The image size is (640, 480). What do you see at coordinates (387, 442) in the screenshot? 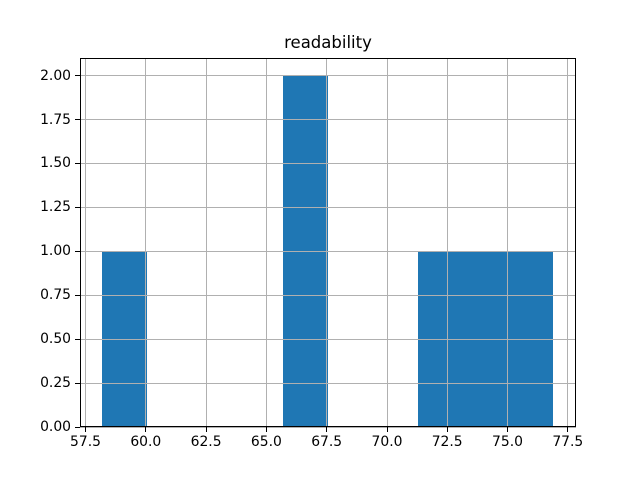
I see `x-tick-label: 70.0` at bounding box center [387, 442].